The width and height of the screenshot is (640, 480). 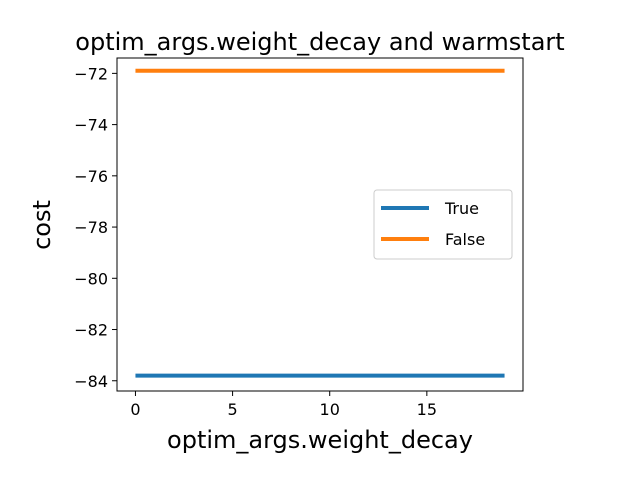 What do you see at coordinates (91, 125) in the screenshot?
I see `y-tick-label: −74` at bounding box center [91, 125].